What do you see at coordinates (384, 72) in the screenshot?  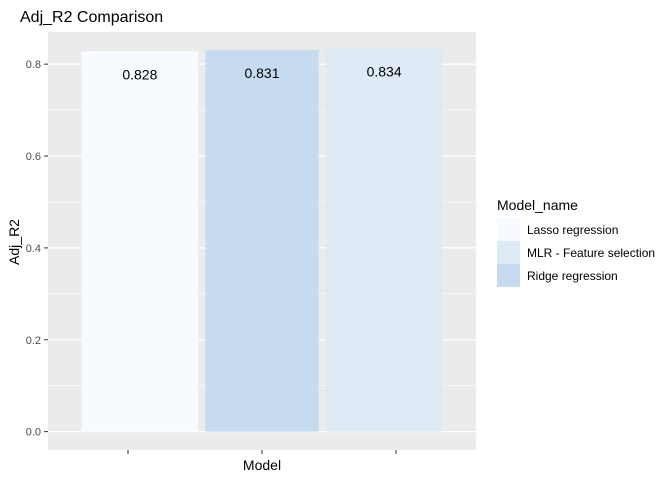 I see `data-label: 0.834` at bounding box center [384, 72].